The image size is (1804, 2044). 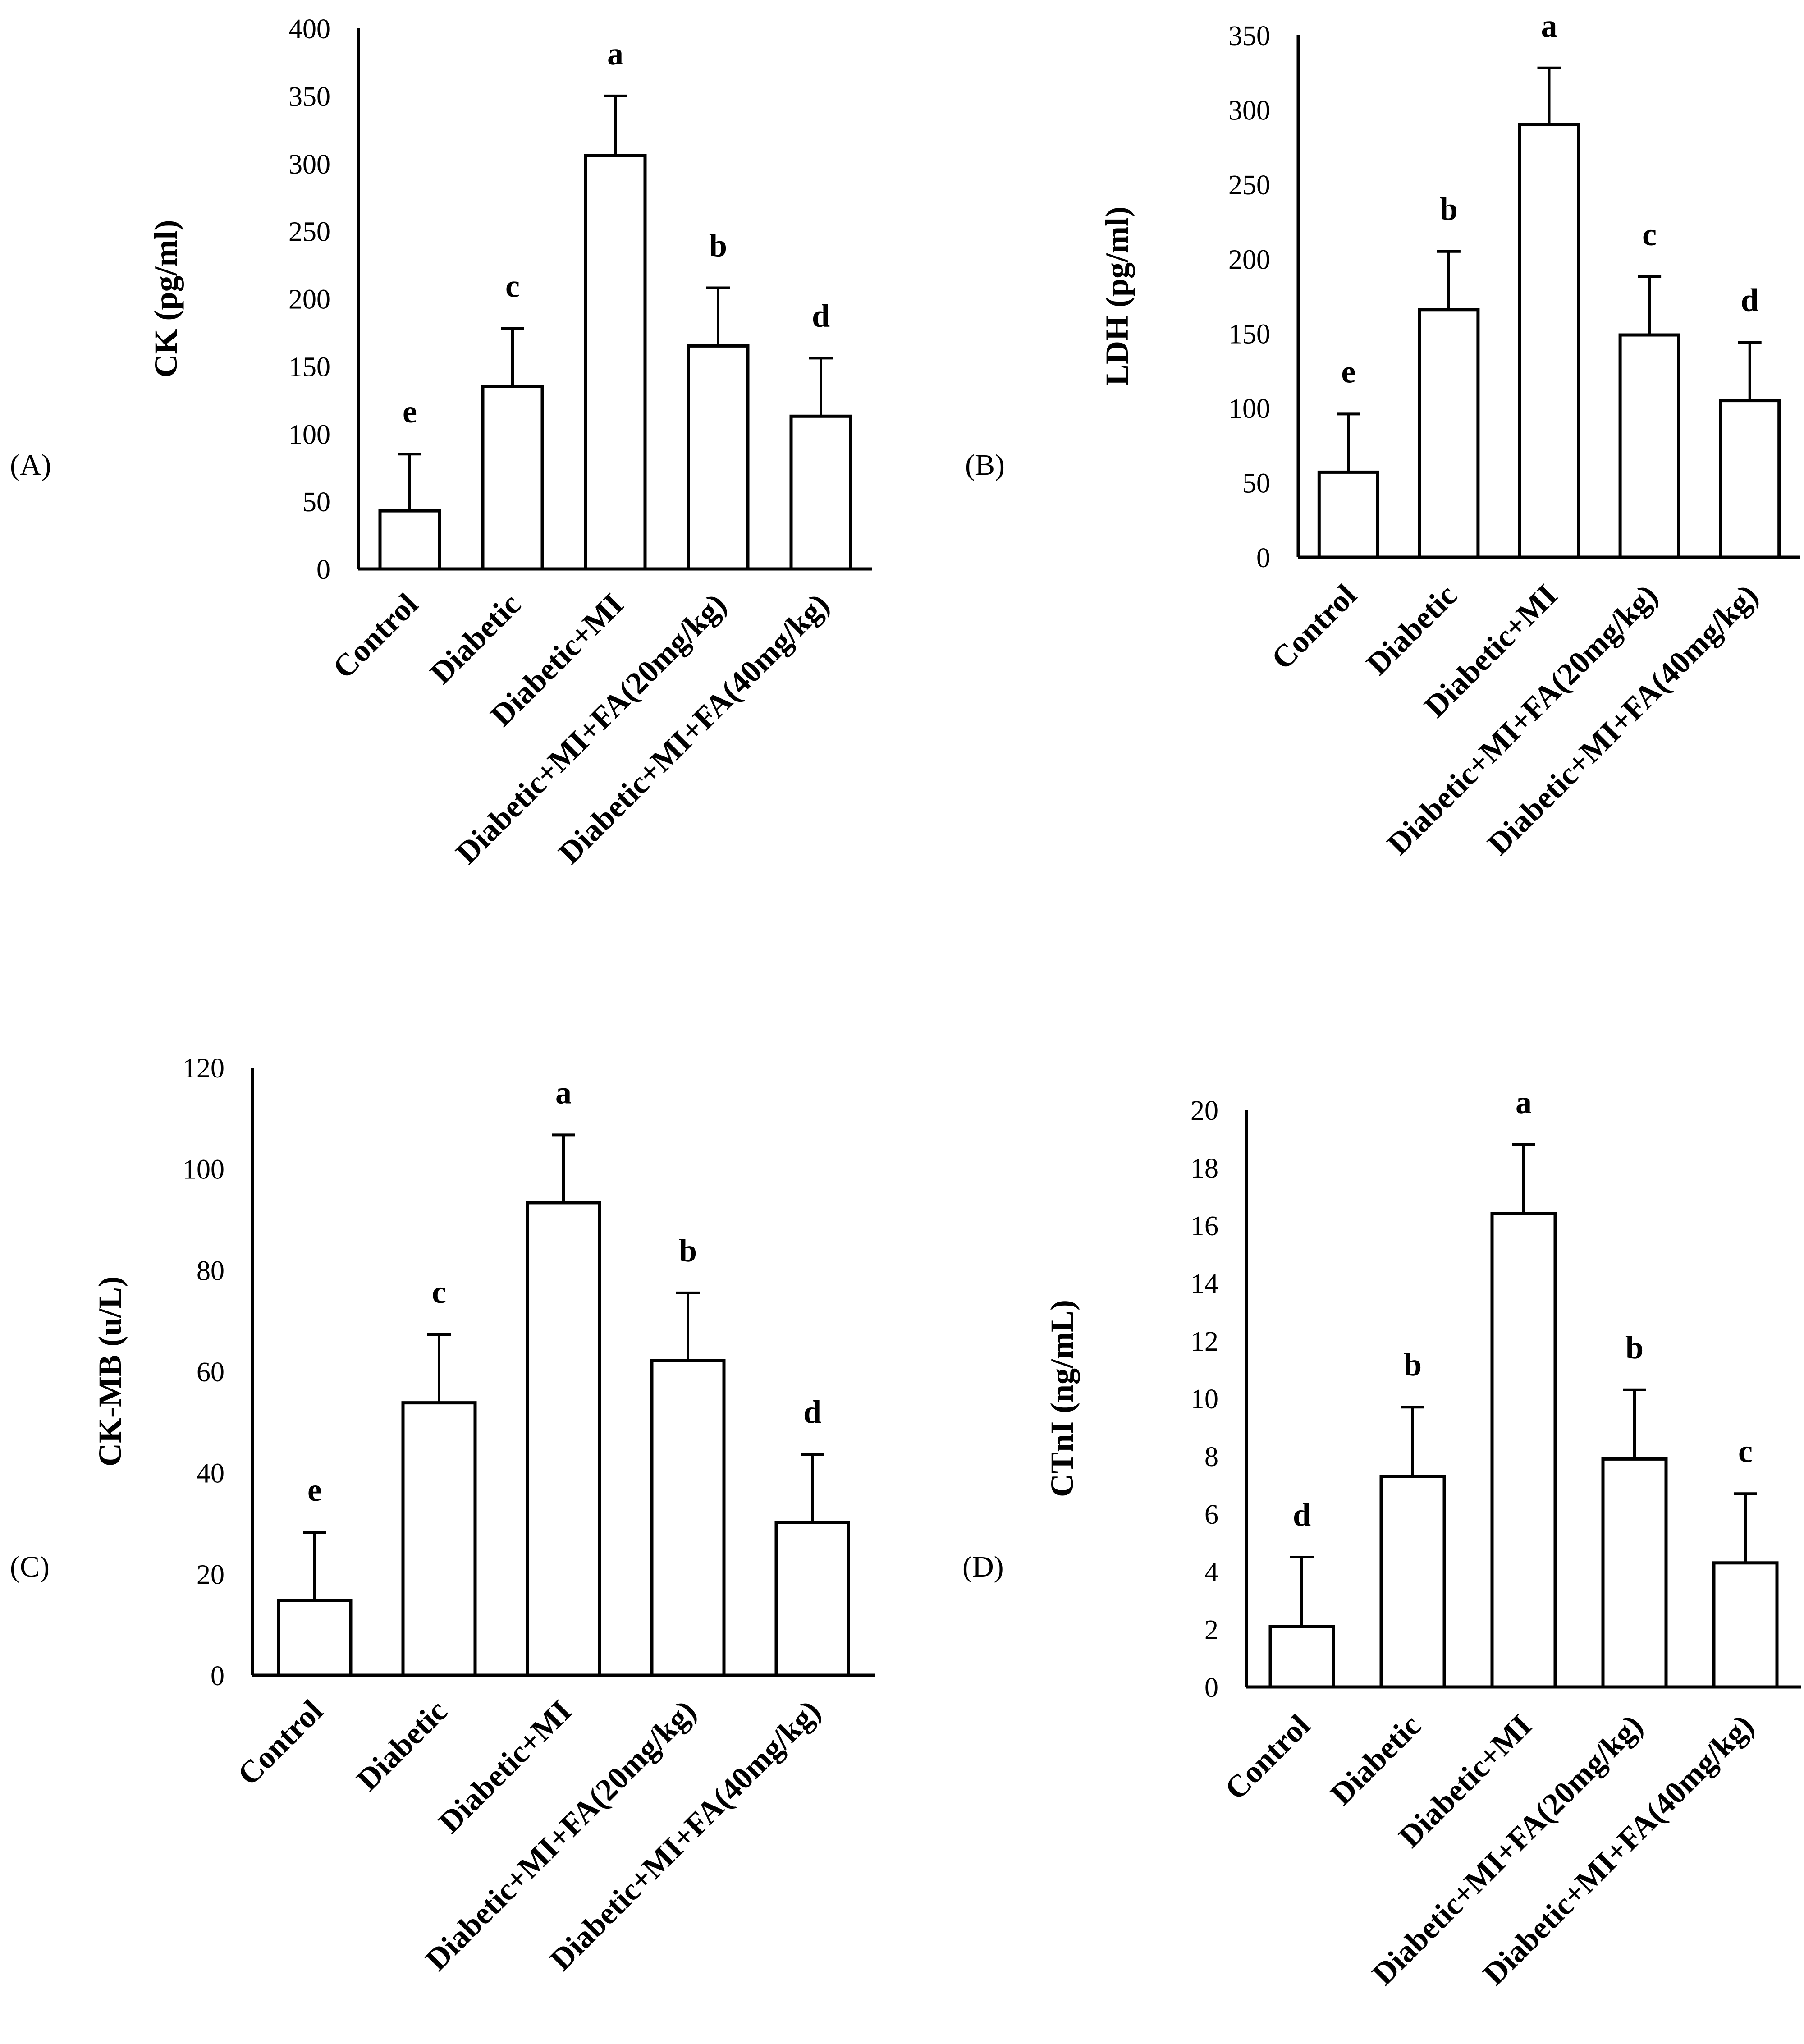 What do you see at coordinates (1211, 1514) in the screenshot?
I see `y-tick-label: 6` at bounding box center [1211, 1514].